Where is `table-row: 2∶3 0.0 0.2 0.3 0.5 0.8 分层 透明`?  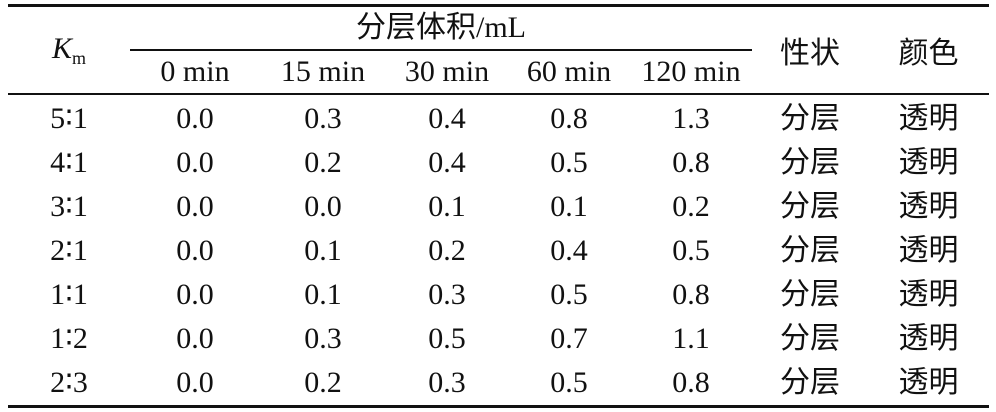
table-row: 2∶3 0.0 0.2 0.3 0.5 0.8 分层 透明 is located at coordinates (498, 384).